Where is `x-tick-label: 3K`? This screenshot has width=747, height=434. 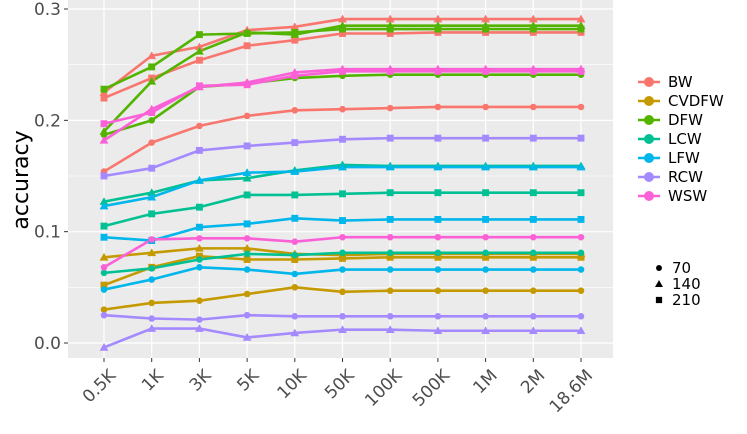
x-tick-label: 3K is located at coordinates (201, 380).